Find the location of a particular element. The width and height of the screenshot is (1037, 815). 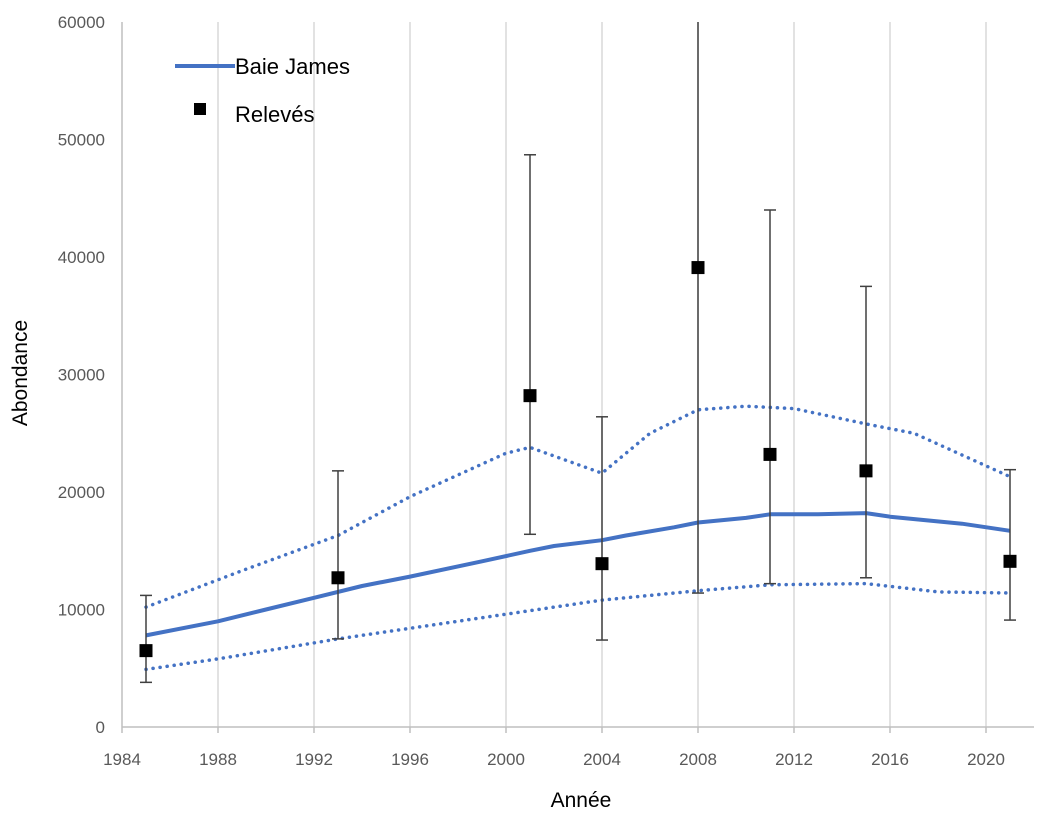

x-axis-title: Année is located at coordinates (581, 800).